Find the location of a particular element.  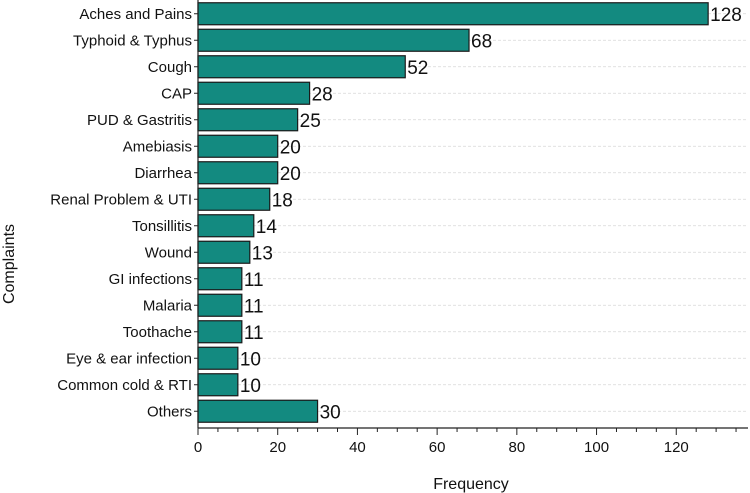

value-label-8: 14 is located at coordinates (267, 227).